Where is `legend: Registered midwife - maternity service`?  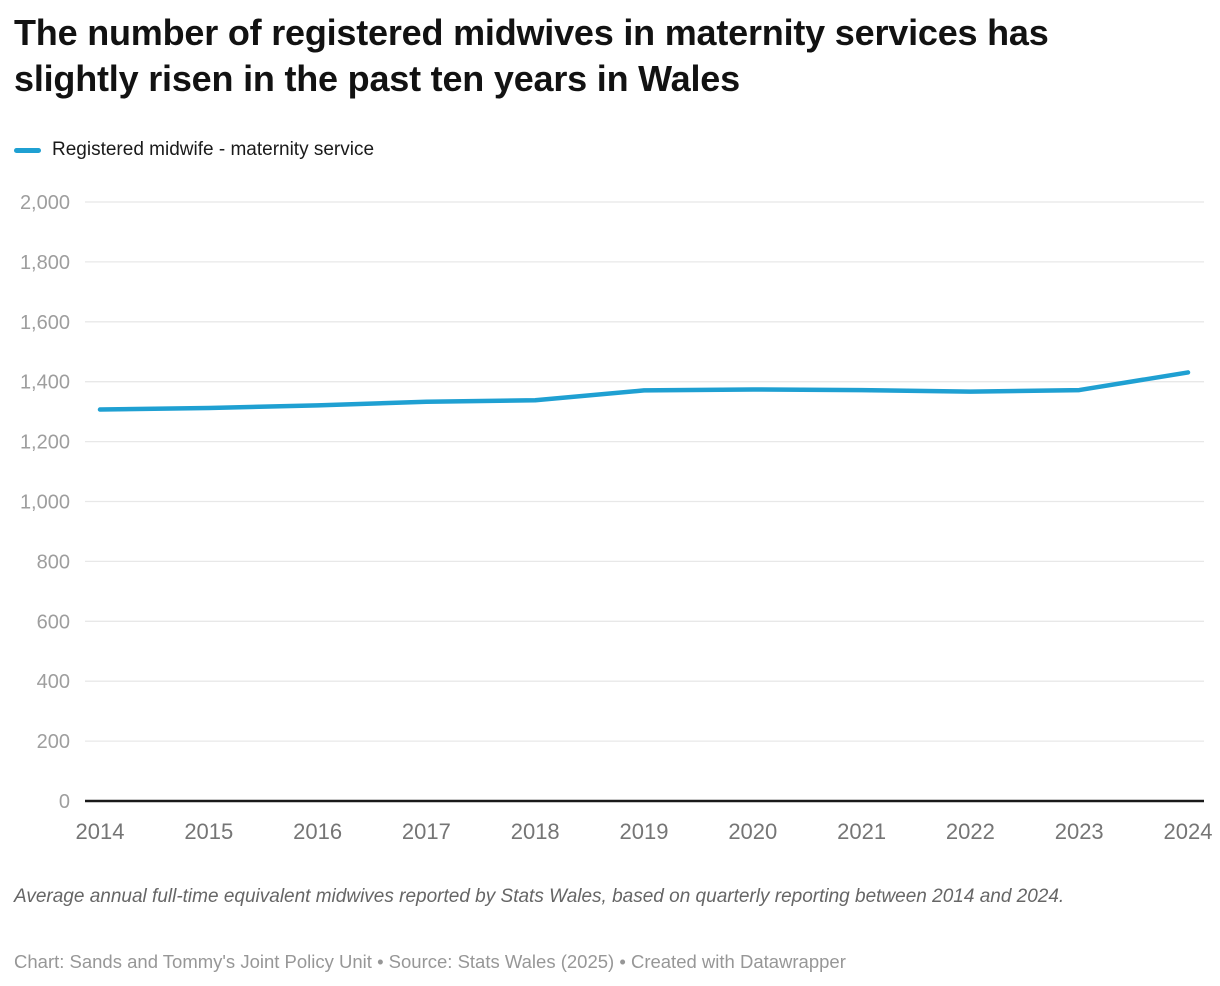 legend: Registered midwife - maternity service is located at coordinates (194, 150).